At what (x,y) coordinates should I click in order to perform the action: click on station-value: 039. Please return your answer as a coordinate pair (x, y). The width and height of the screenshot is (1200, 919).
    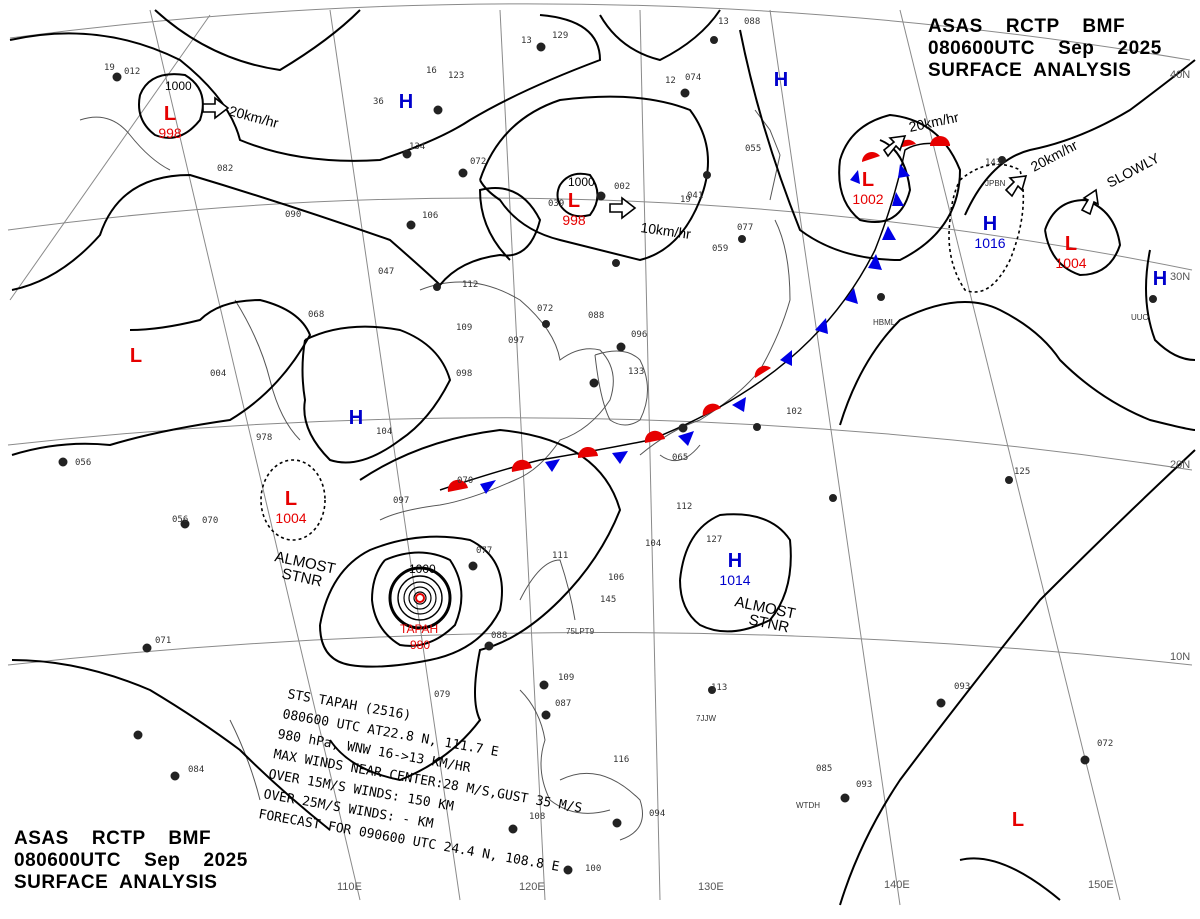
    Looking at the image, I should click on (556, 204).